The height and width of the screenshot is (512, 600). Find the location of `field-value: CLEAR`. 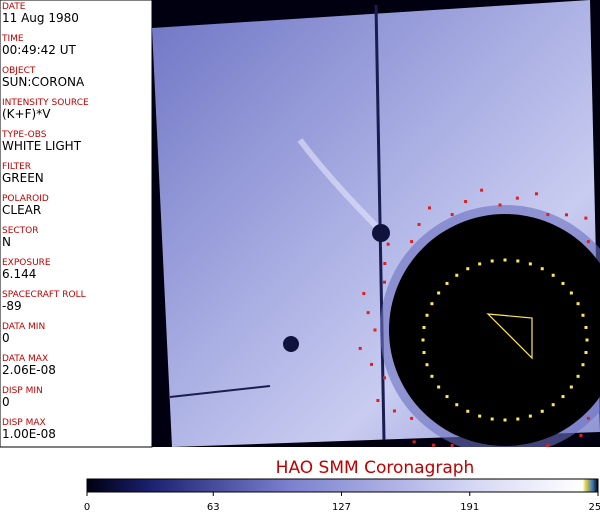

field-value: CLEAR is located at coordinates (21, 210).